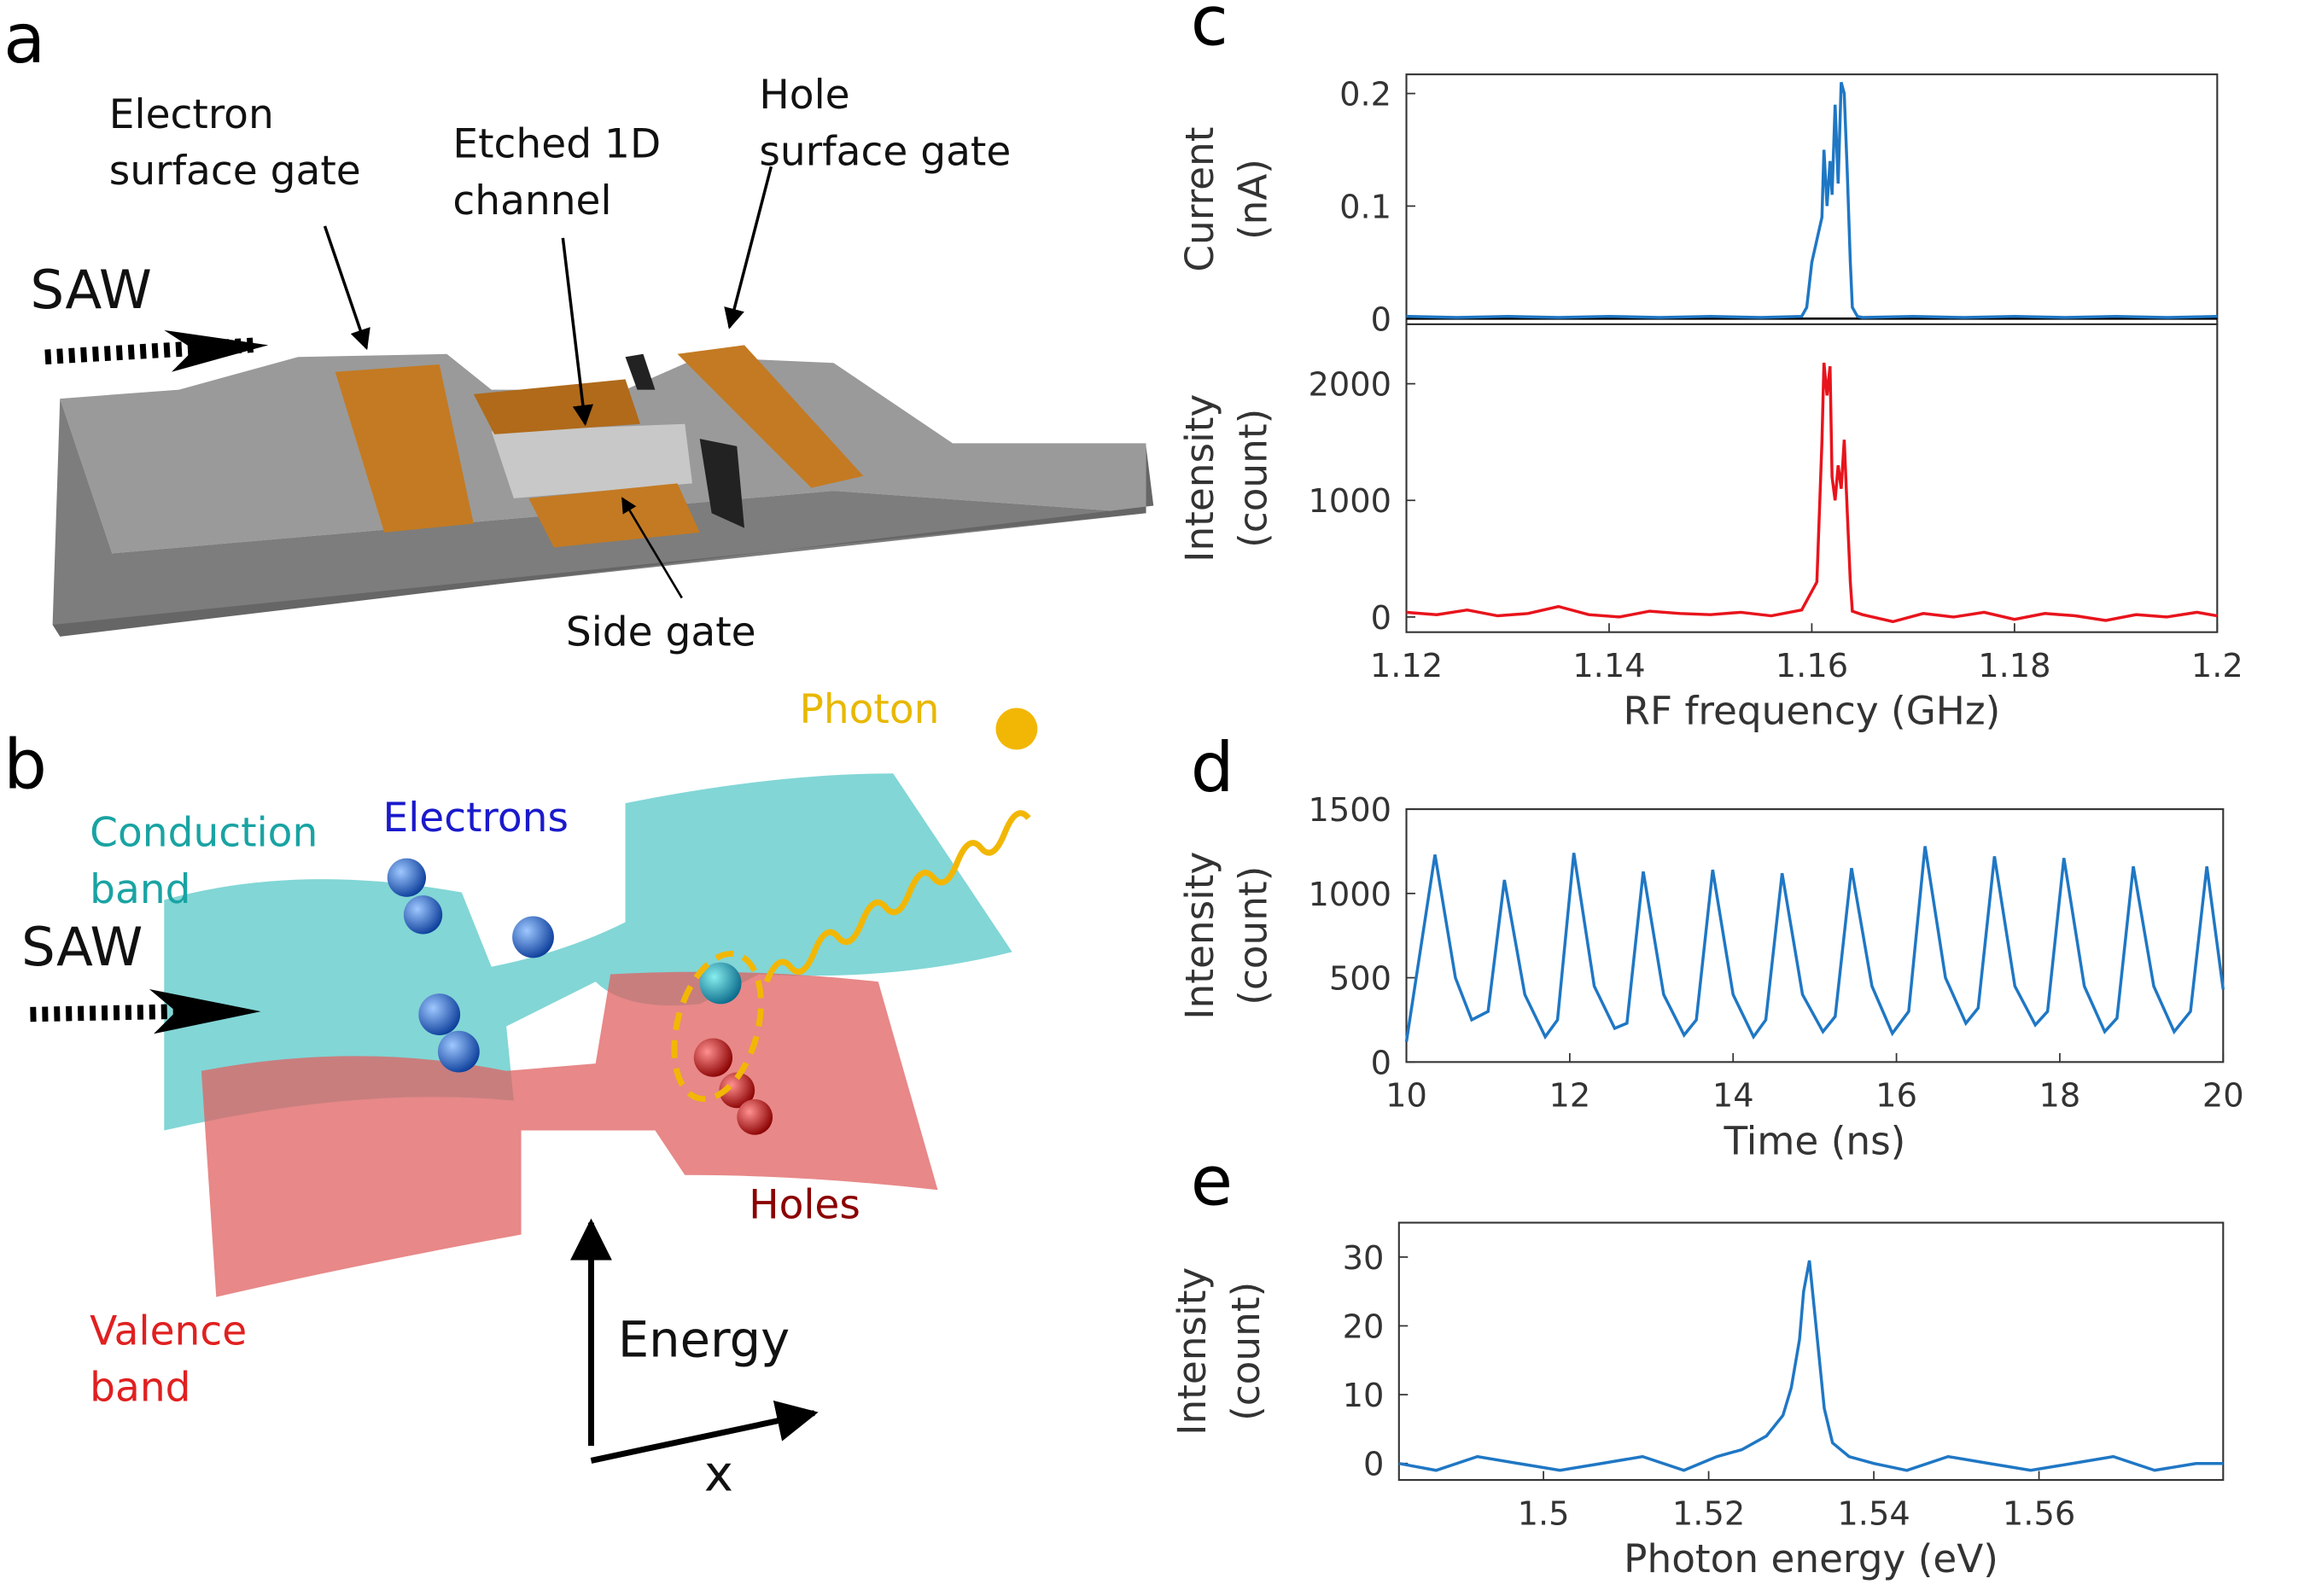 Image resolution: width=2304 pixels, height=1596 pixels. What do you see at coordinates (1813, 711) in the screenshot?
I see `x-axis-label: RF frequency (GHz)` at bounding box center [1813, 711].